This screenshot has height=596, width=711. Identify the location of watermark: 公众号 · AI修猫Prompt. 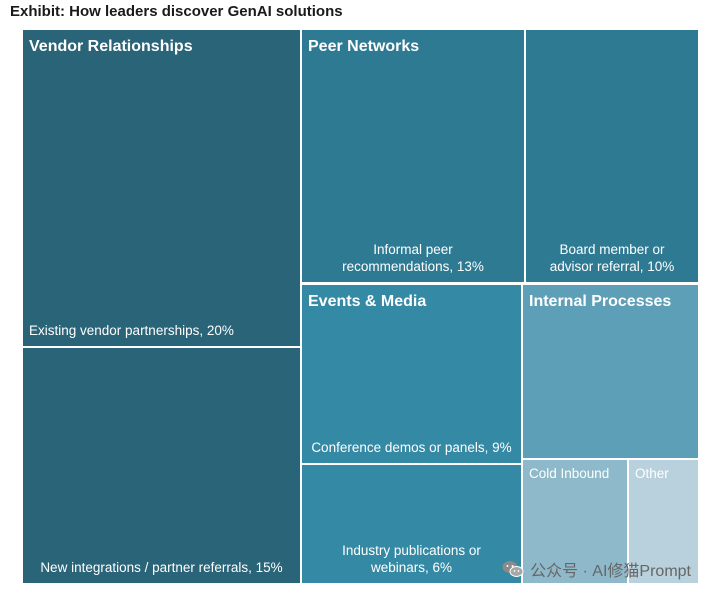
(596, 569).